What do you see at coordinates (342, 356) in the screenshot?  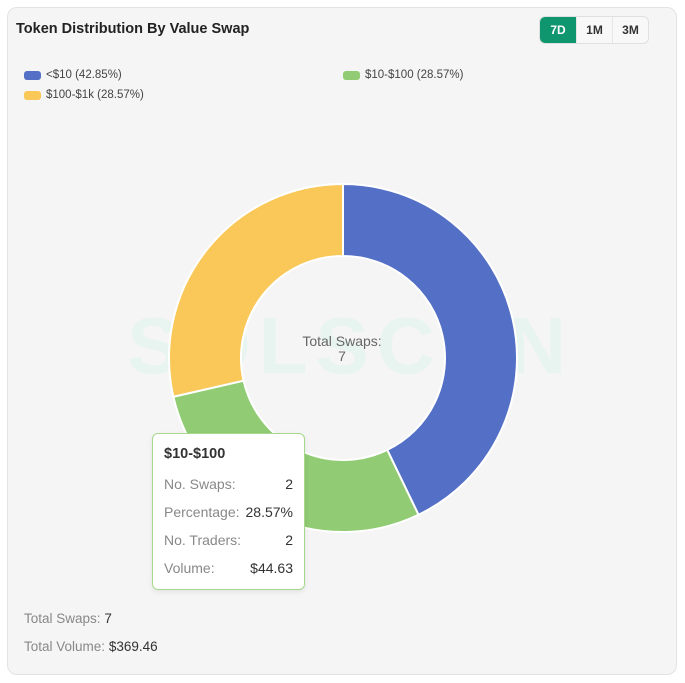 I see `center-label-value: 7` at bounding box center [342, 356].